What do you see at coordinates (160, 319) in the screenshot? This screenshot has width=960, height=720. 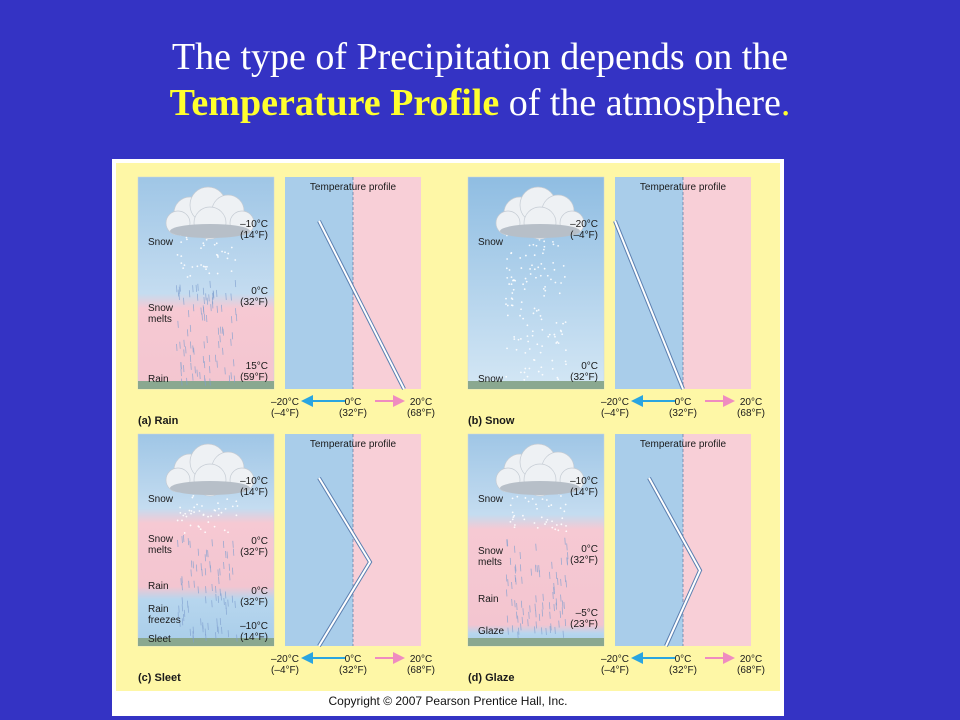 I see `layer-label: melts` at bounding box center [160, 319].